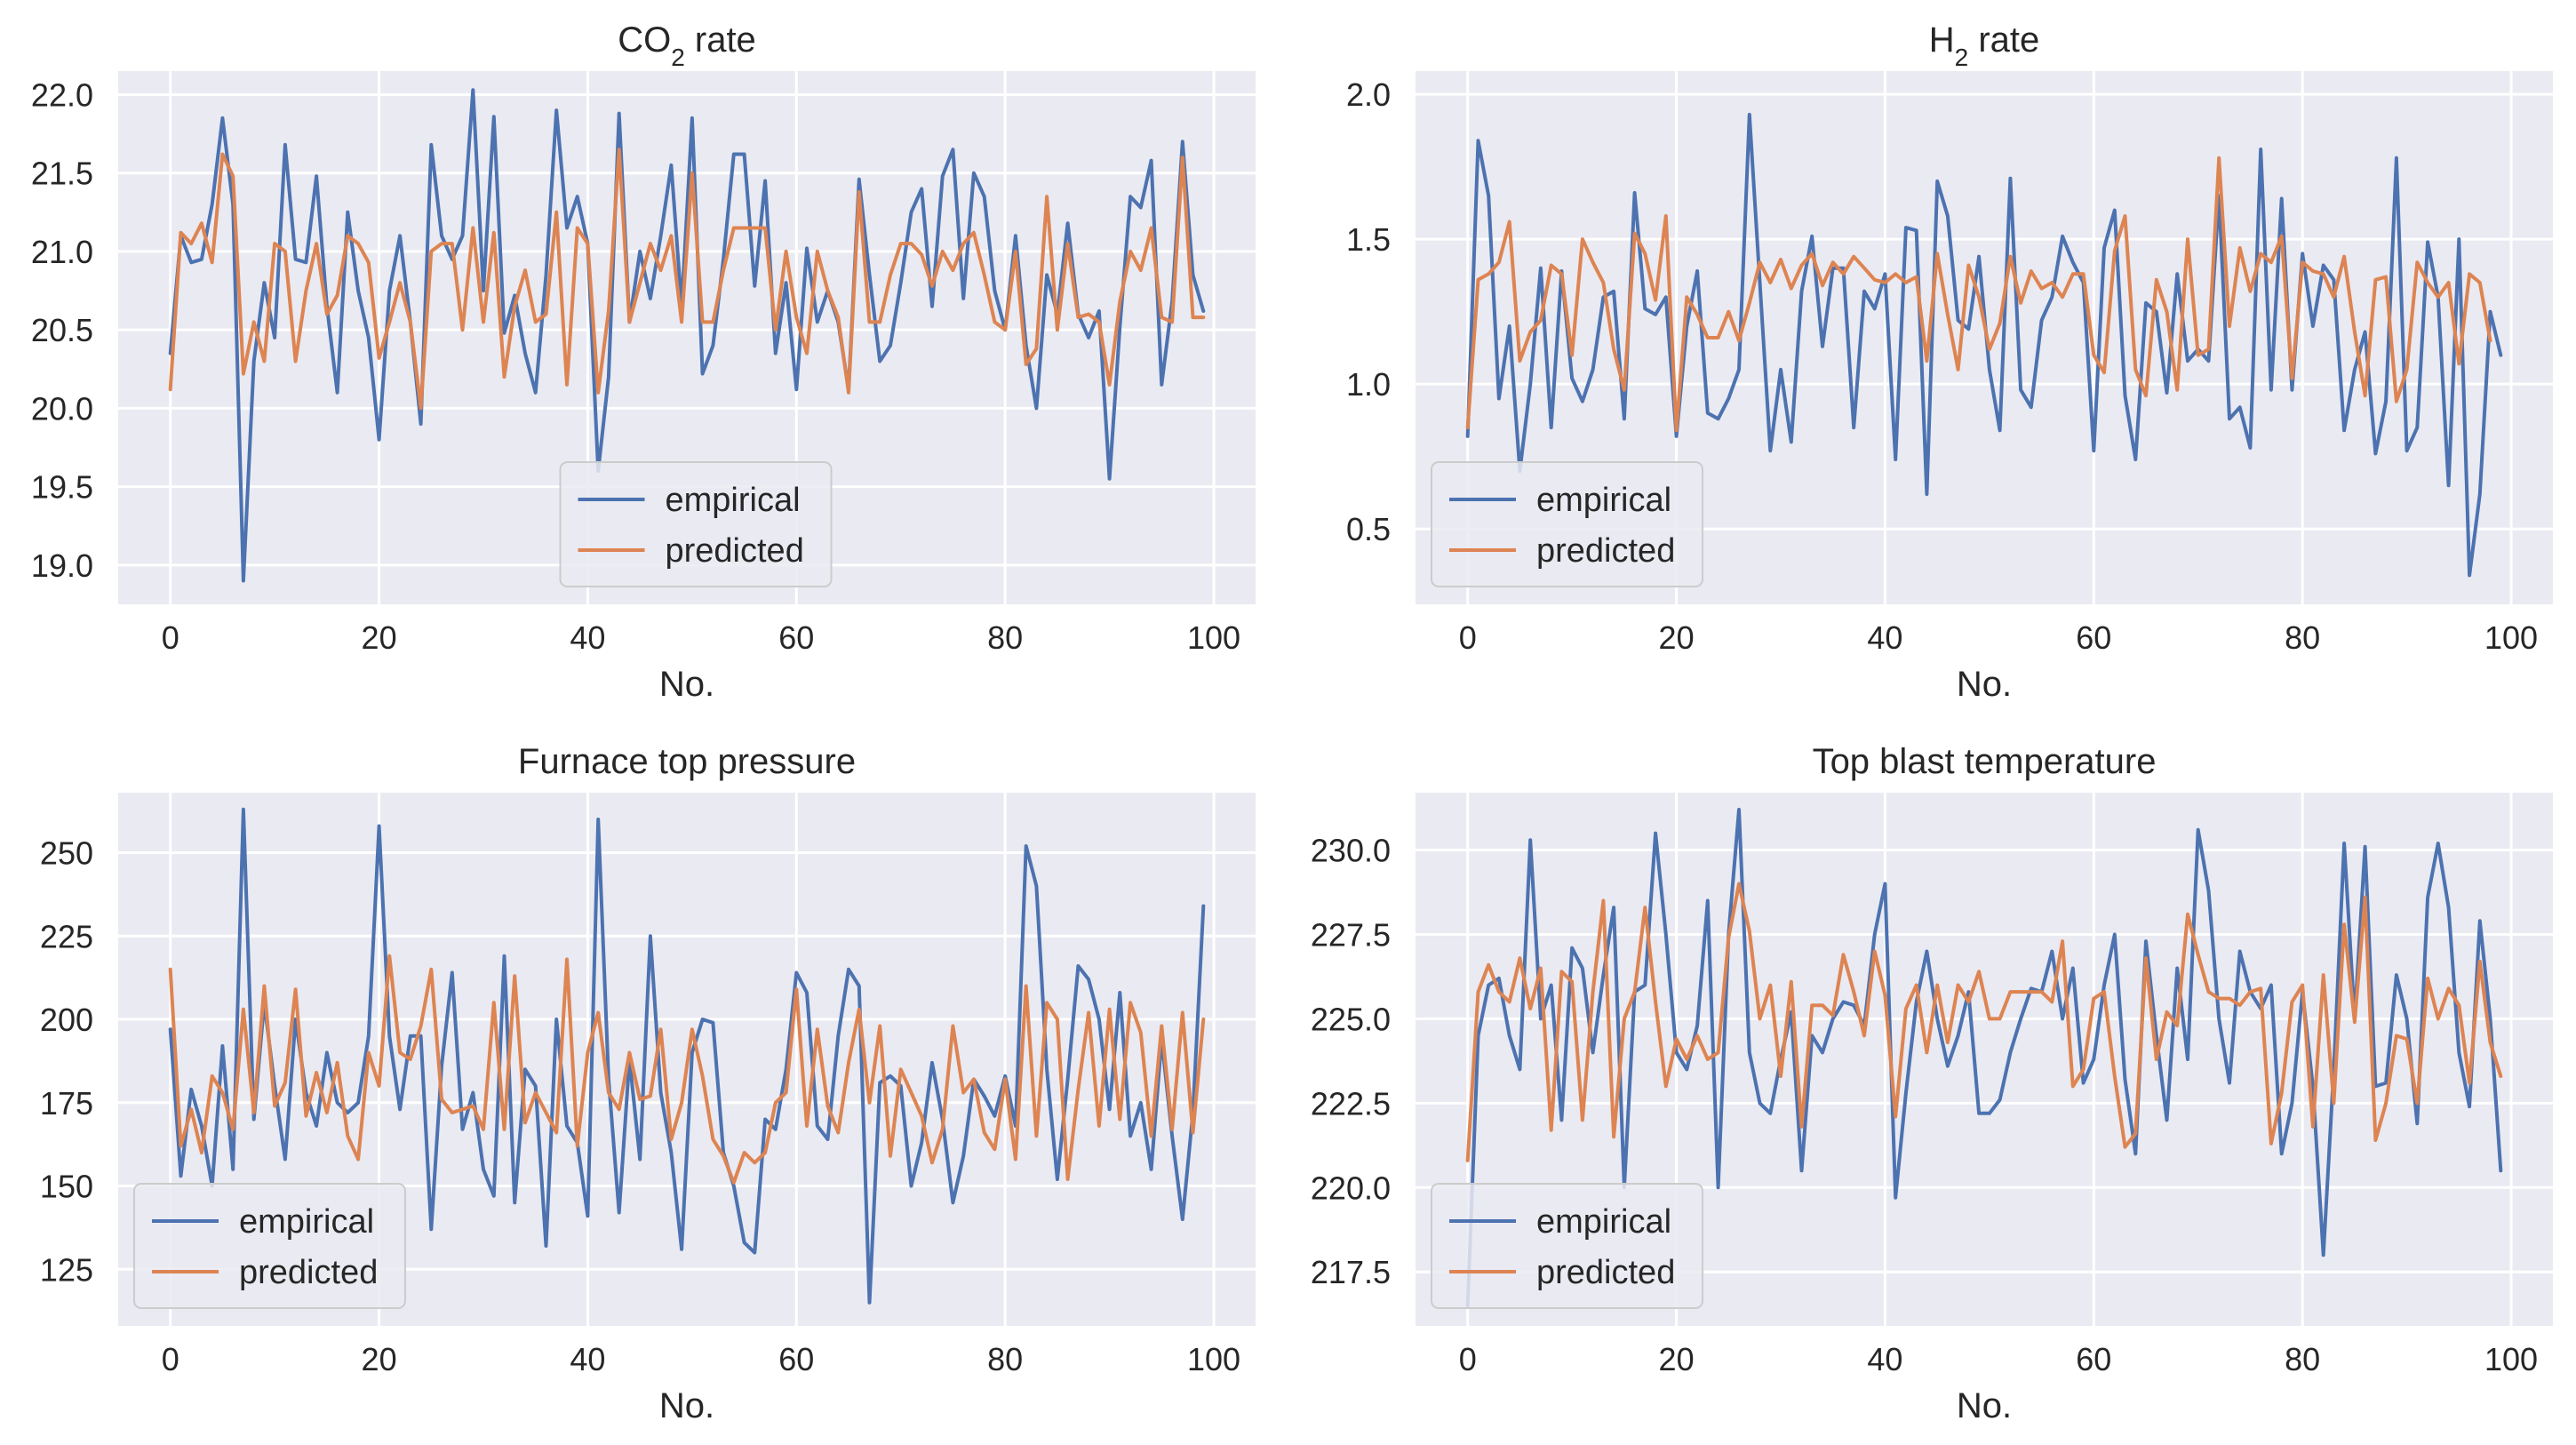  Describe the element at coordinates (687, 761) in the screenshot. I see `chart-title: Furnace top pressure` at that location.